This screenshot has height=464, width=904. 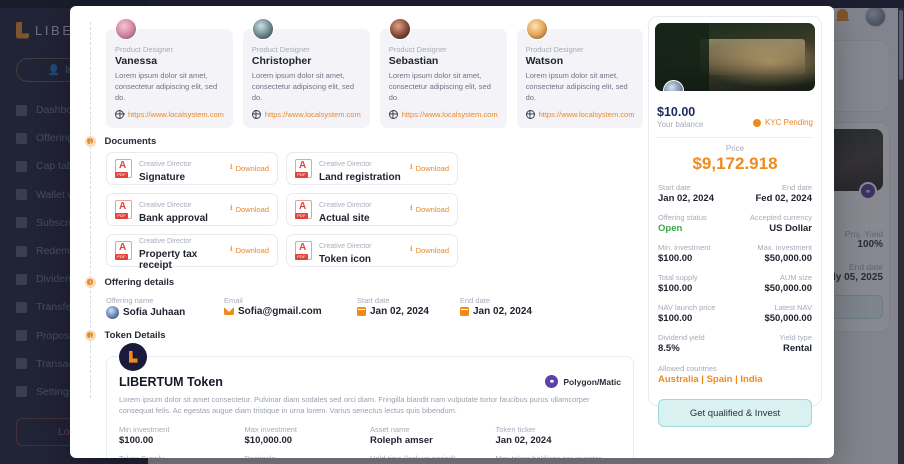 What do you see at coordinates (176, 114) in the screenshot?
I see `link-text: https://www.localsystem.com` at bounding box center [176, 114].